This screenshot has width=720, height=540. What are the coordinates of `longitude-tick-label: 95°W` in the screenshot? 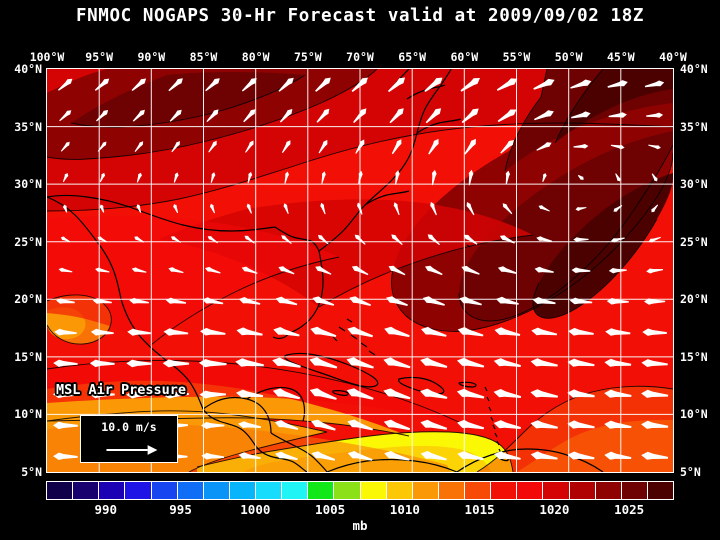 It's located at (99, 57).